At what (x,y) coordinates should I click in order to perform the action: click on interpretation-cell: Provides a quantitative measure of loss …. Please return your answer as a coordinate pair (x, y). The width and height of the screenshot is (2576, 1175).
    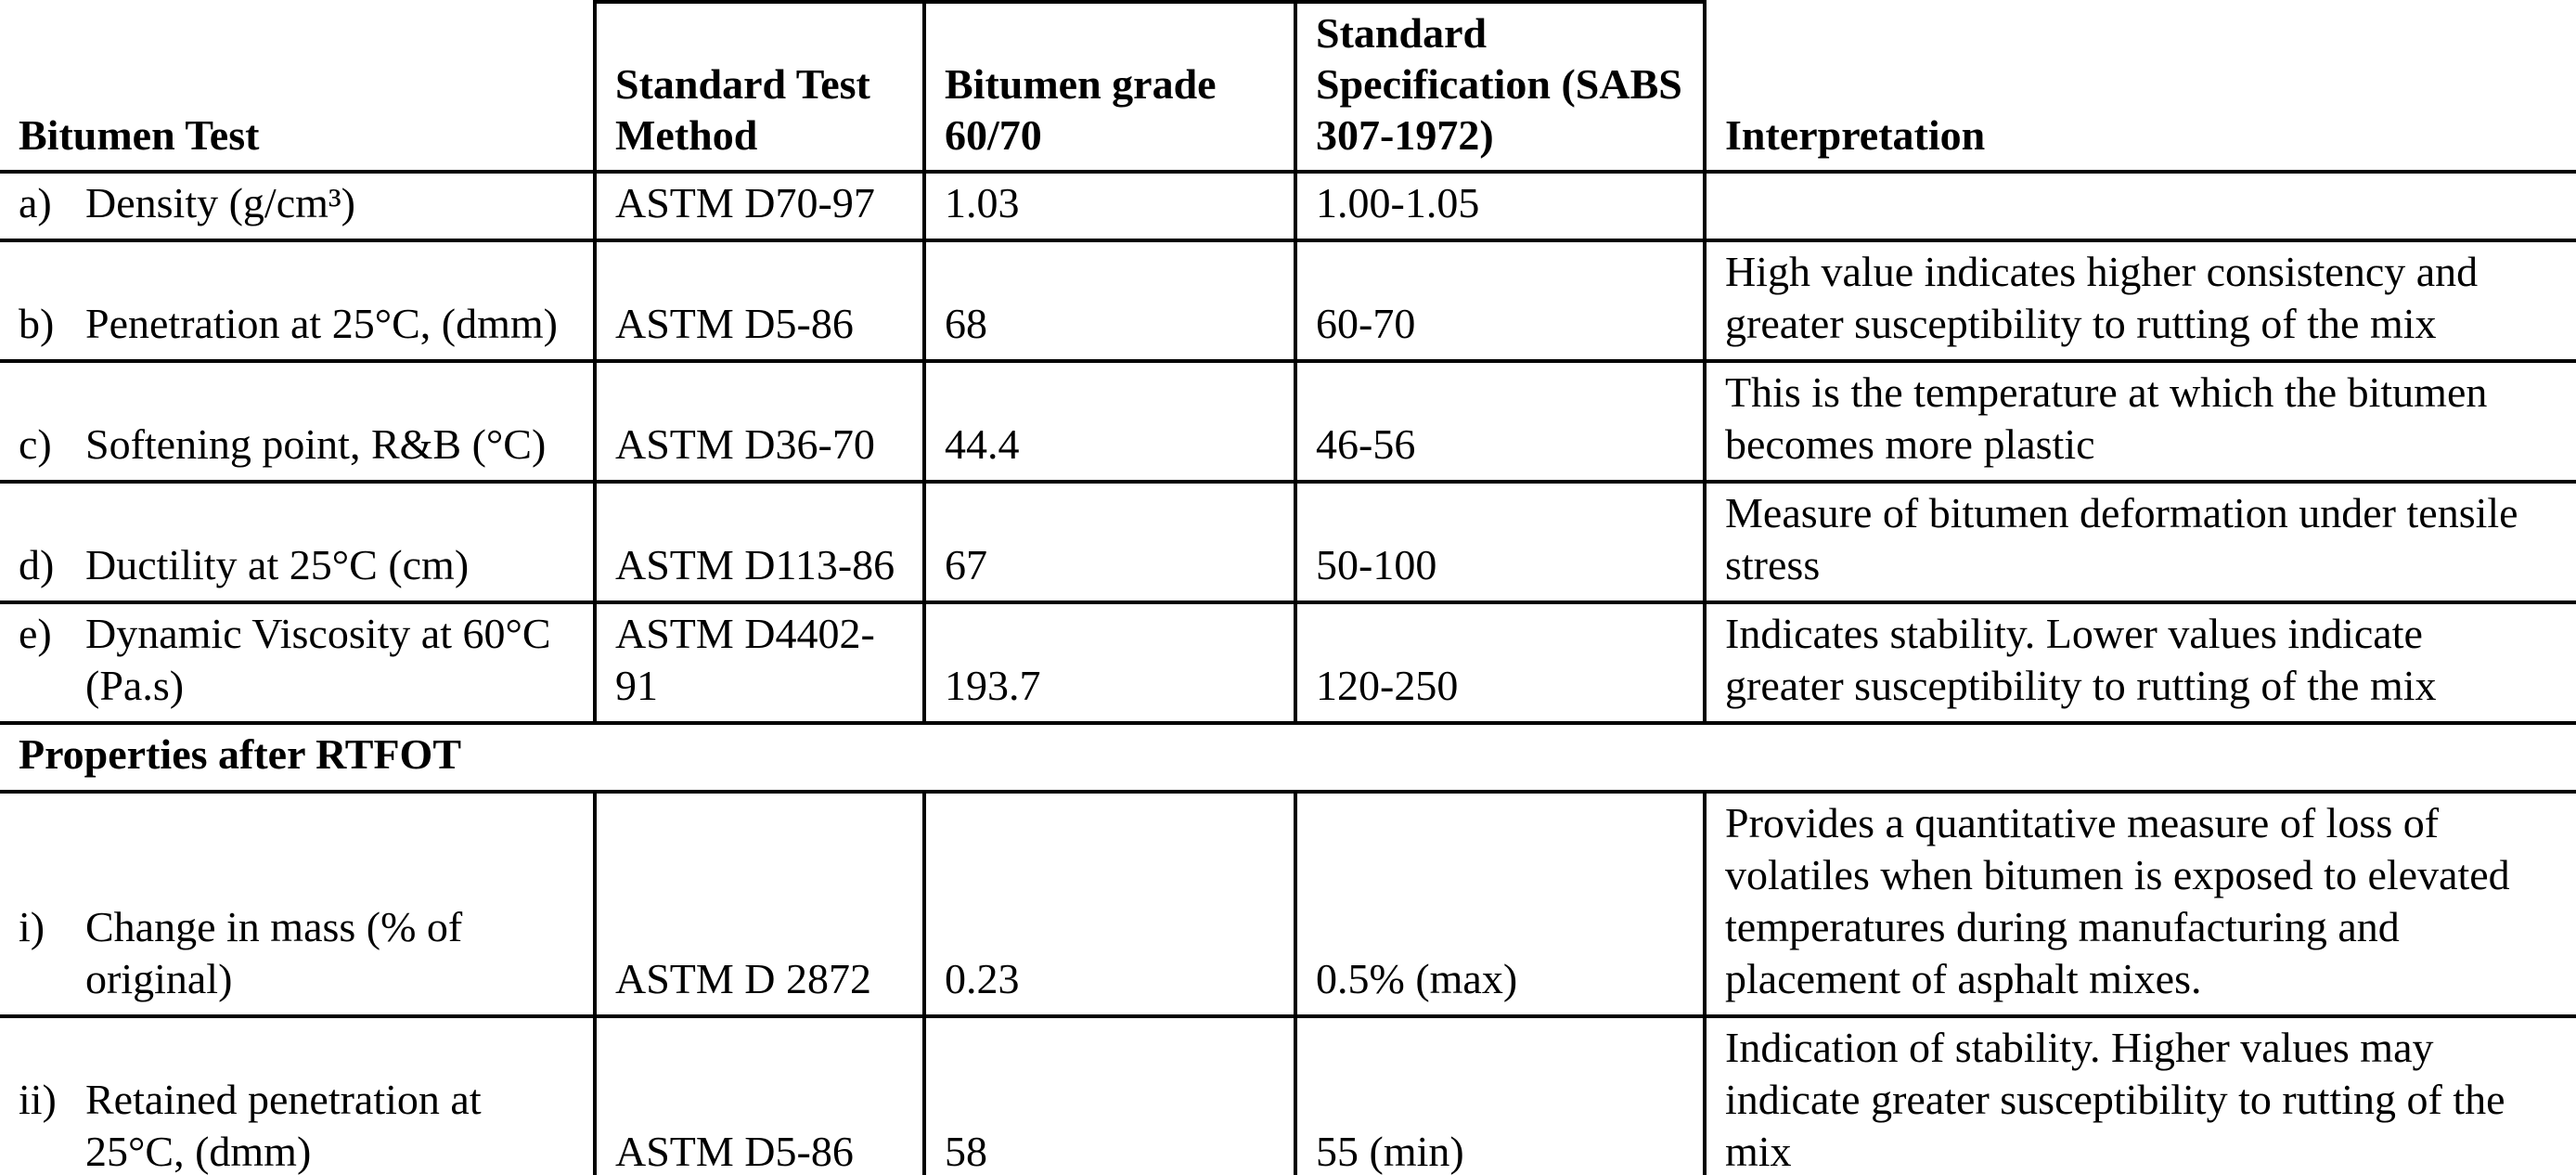
    Looking at the image, I should click on (2140, 905).